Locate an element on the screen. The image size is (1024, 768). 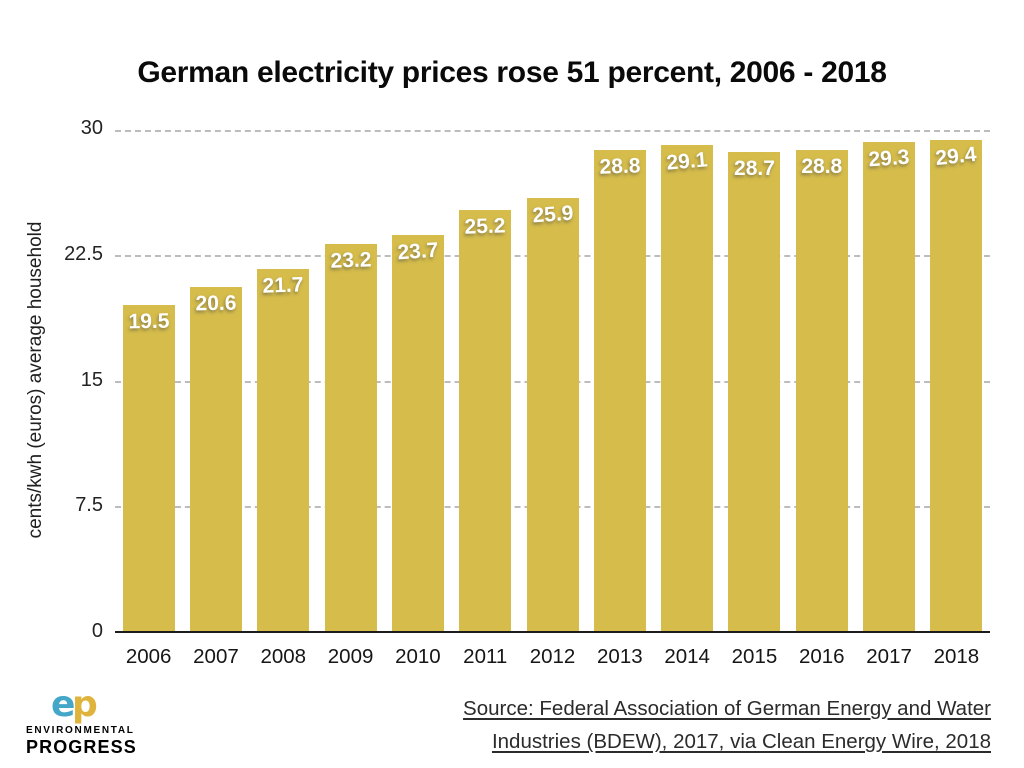
x-tick-2012: 2012 is located at coordinates (552, 656).